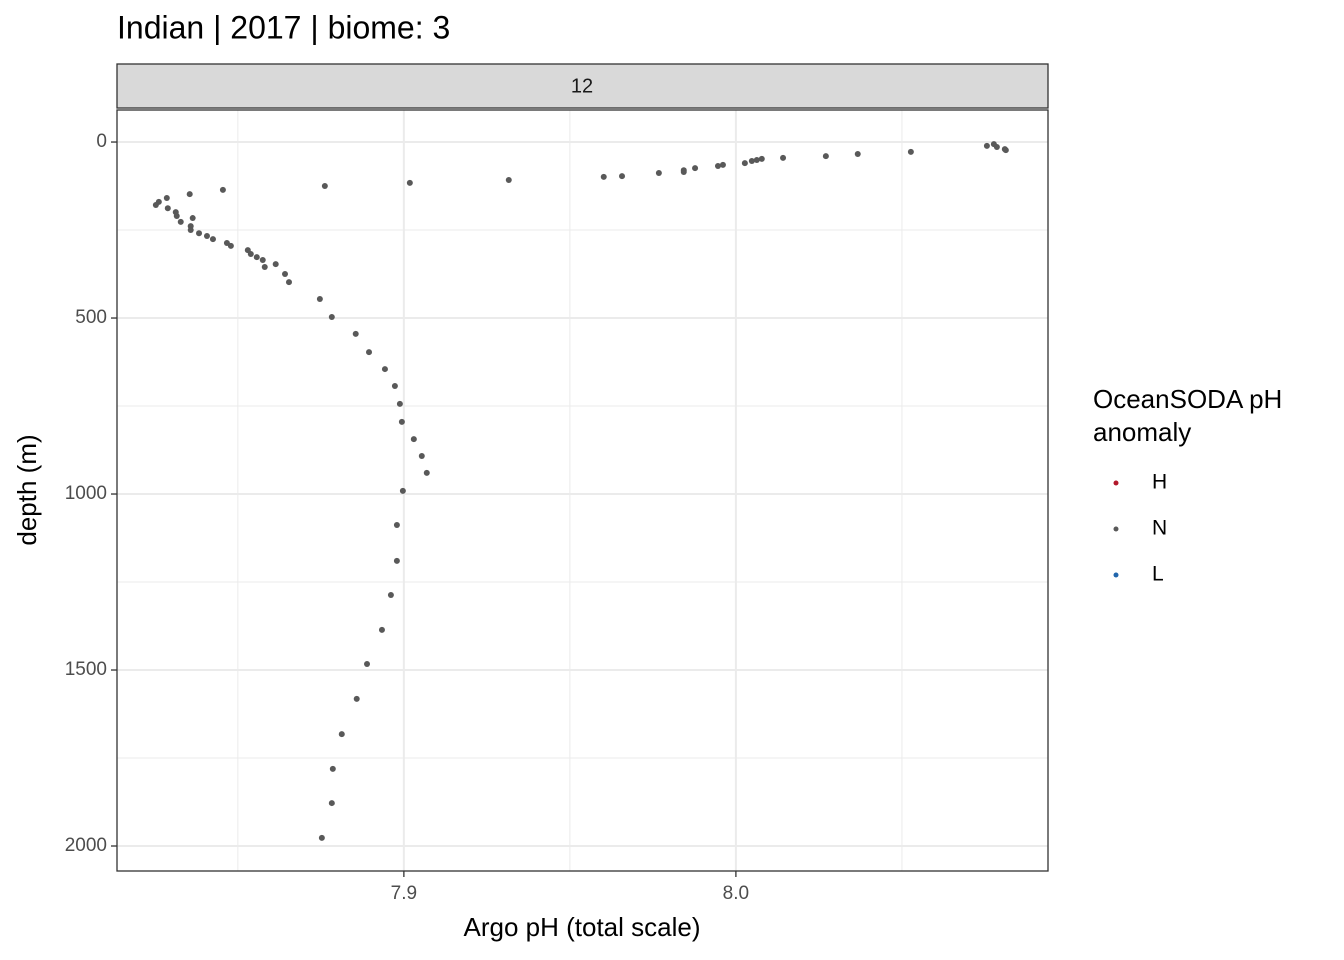 This screenshot has height=960, width=1344. Describe the element at coordinates (86, 493) in the screenshot. I see `y-tick-label: 1000` at that location.